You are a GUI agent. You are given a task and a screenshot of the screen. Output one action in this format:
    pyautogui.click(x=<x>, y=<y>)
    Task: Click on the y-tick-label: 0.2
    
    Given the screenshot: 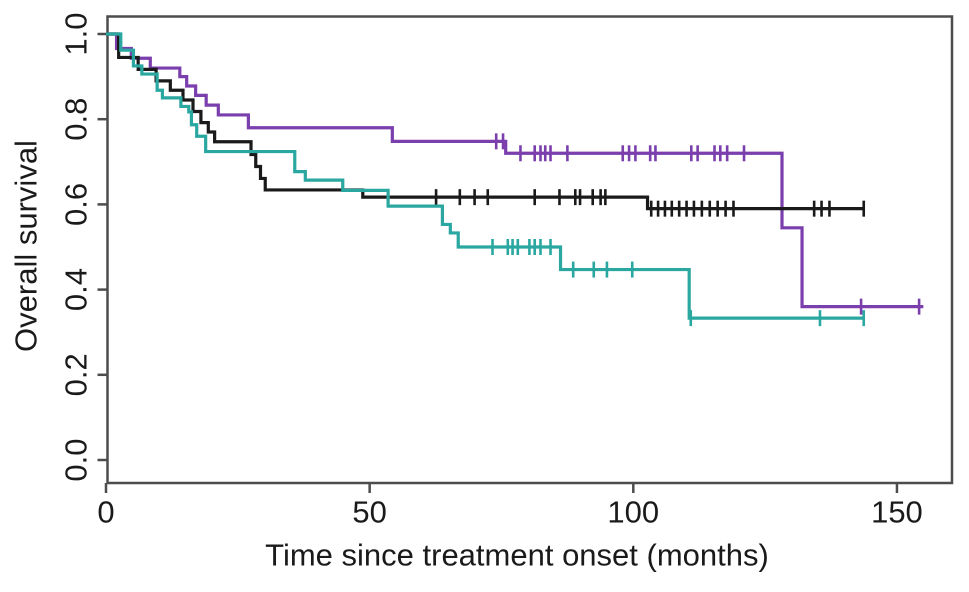 What is the action you would take?
    pyautogui.click(x=76, y=374)
    